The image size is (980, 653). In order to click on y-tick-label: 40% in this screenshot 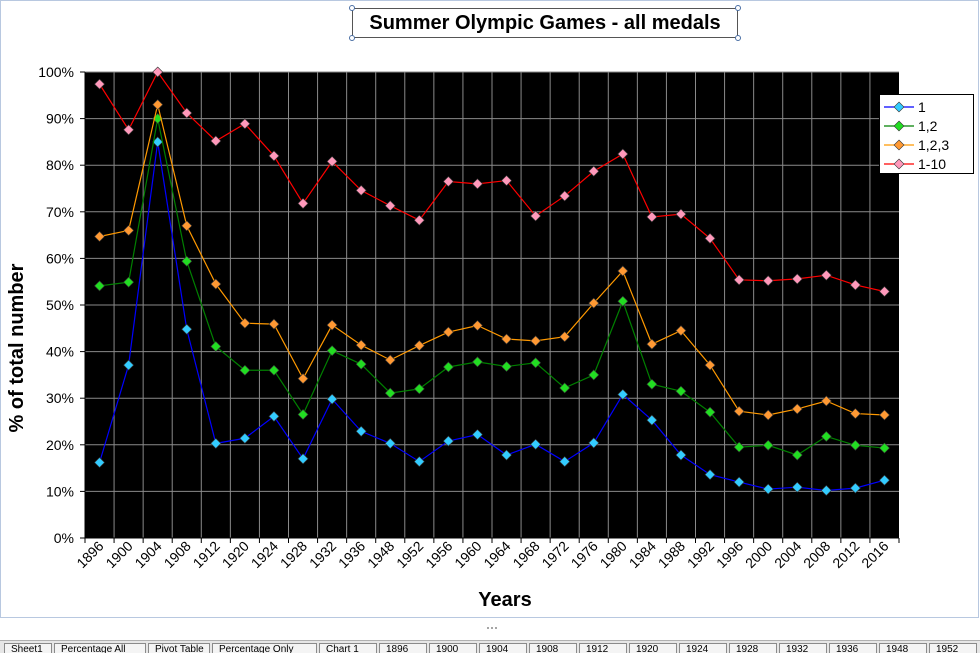, I will do `click(60, 352)`.